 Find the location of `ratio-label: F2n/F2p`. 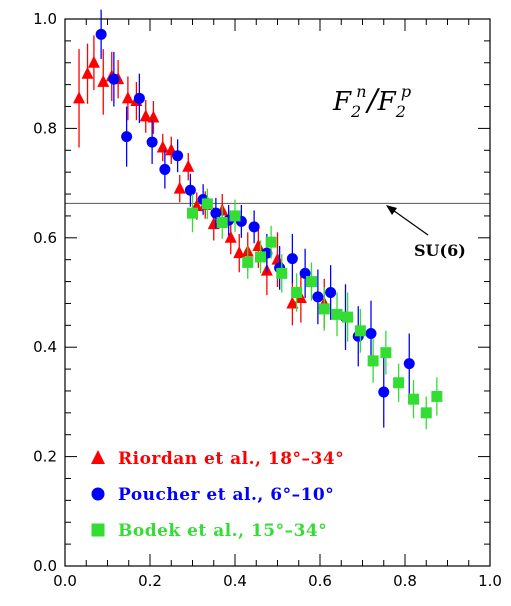

ratio-label: F2n/F2p is located at coordinates (371, 101).